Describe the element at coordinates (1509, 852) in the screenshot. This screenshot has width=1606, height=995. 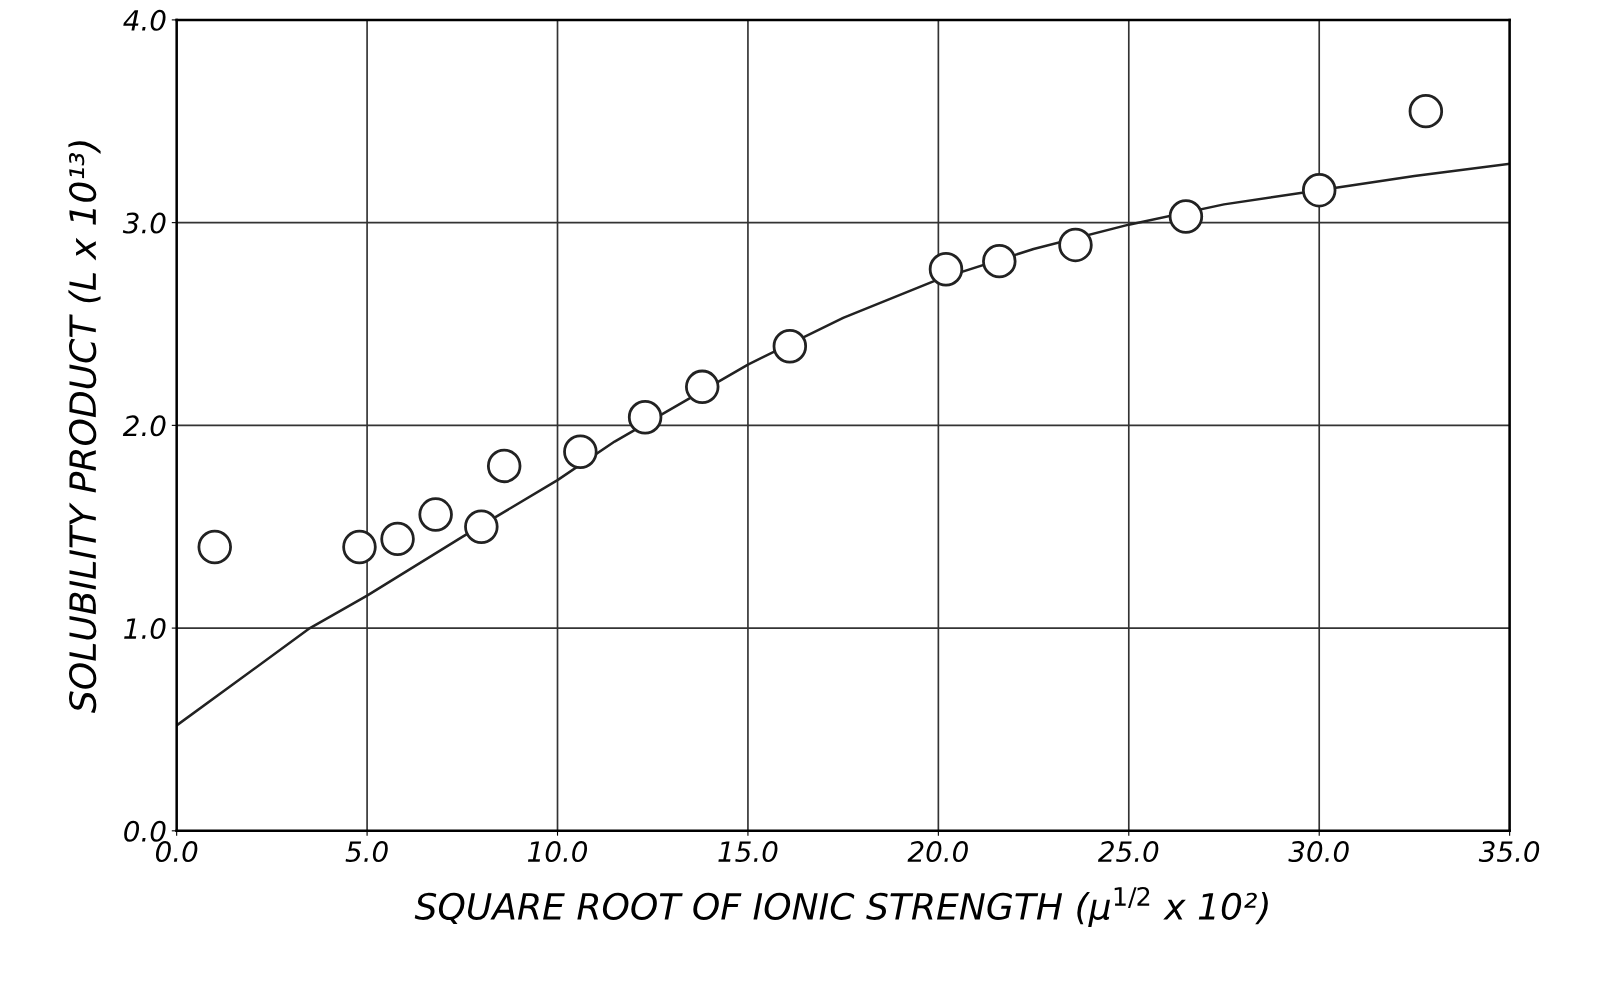
I see `x-tick-label: 35.0` at that location.